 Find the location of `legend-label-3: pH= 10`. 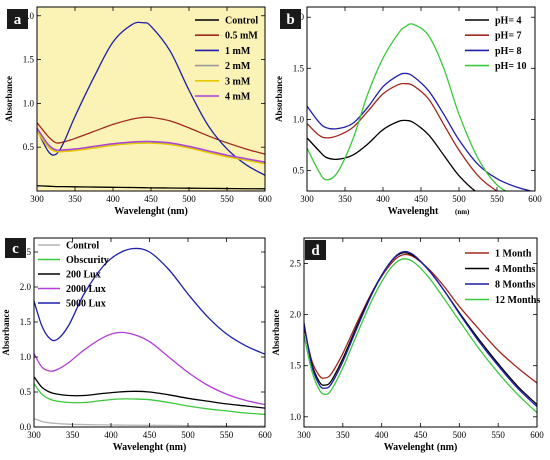

legend-label-3: pH= 10 is located at coordinates (511, 66).